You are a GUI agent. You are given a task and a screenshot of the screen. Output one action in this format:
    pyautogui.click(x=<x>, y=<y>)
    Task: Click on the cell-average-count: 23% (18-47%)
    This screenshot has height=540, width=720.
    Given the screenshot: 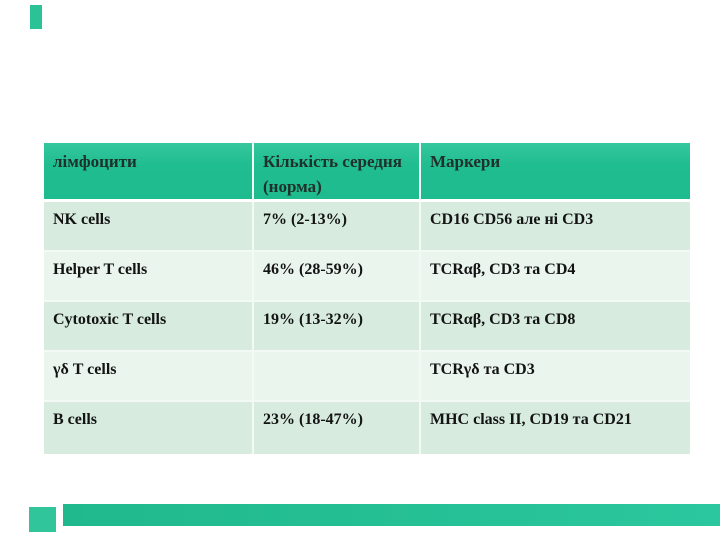 What is the action you would take?
    pyautogui.click(x=337, y=428)
    